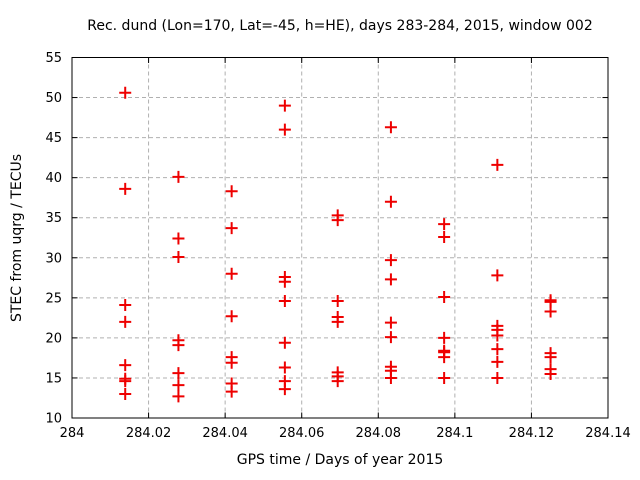  What do you see at coordinates (149, 433) in the screenshot?
I see `x-tick-label: 284.02` at bounding box center [149, 433].